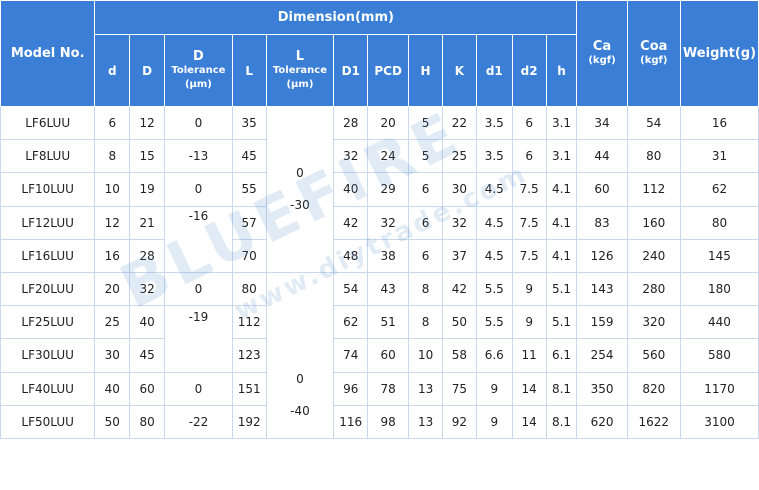  Describe the element at coordinates (388, 189) in the screenshot. I see `cell-PCD: 29` at that location.